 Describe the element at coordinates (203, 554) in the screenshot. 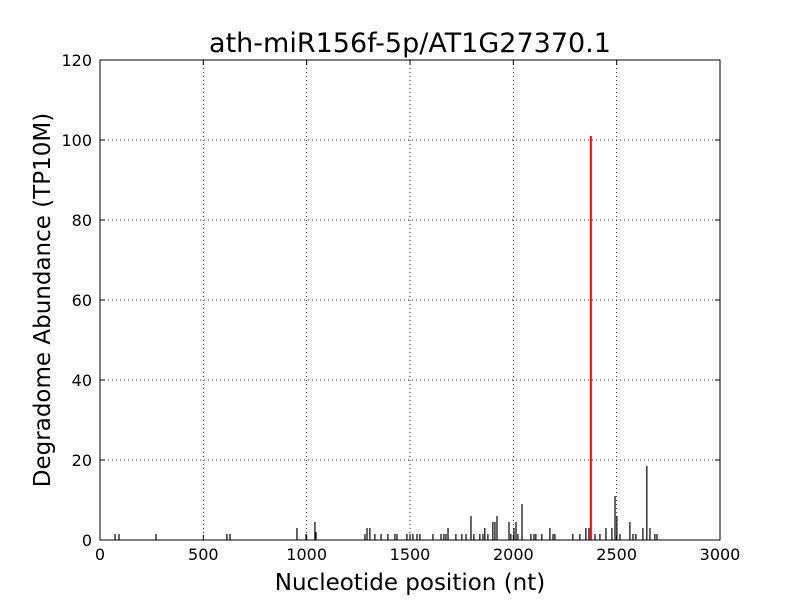

I see `x-tick-label: 500` at that location.